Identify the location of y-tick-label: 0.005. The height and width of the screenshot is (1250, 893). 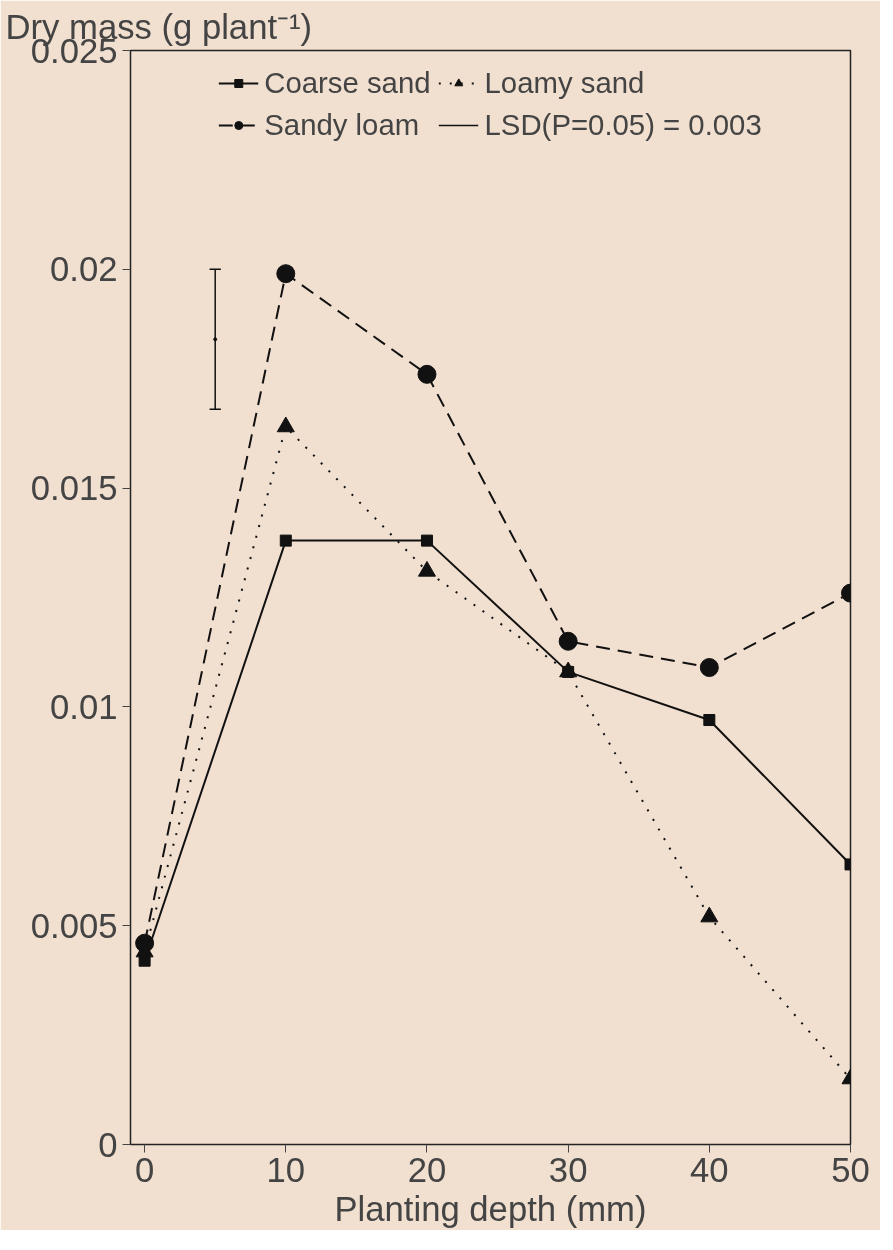
(74, 925).